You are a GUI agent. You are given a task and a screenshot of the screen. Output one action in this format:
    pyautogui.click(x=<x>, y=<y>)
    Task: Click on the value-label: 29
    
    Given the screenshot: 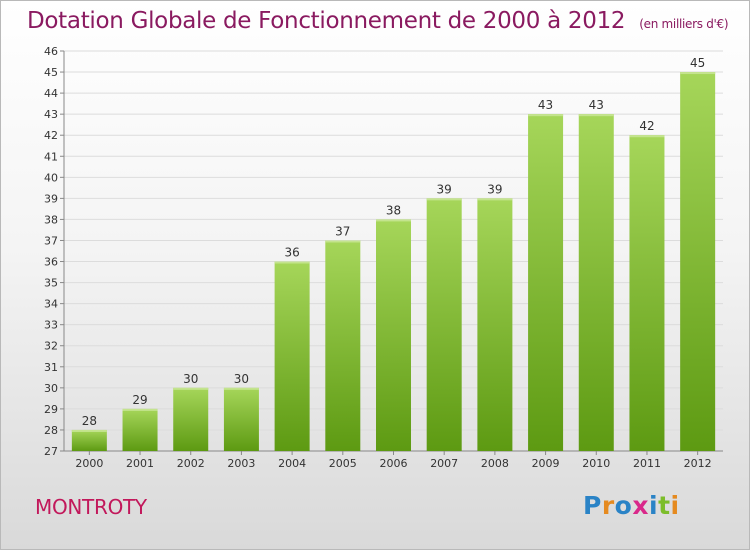 What is the action you would take?
    pyautogui.click(x=139, y=400)
    